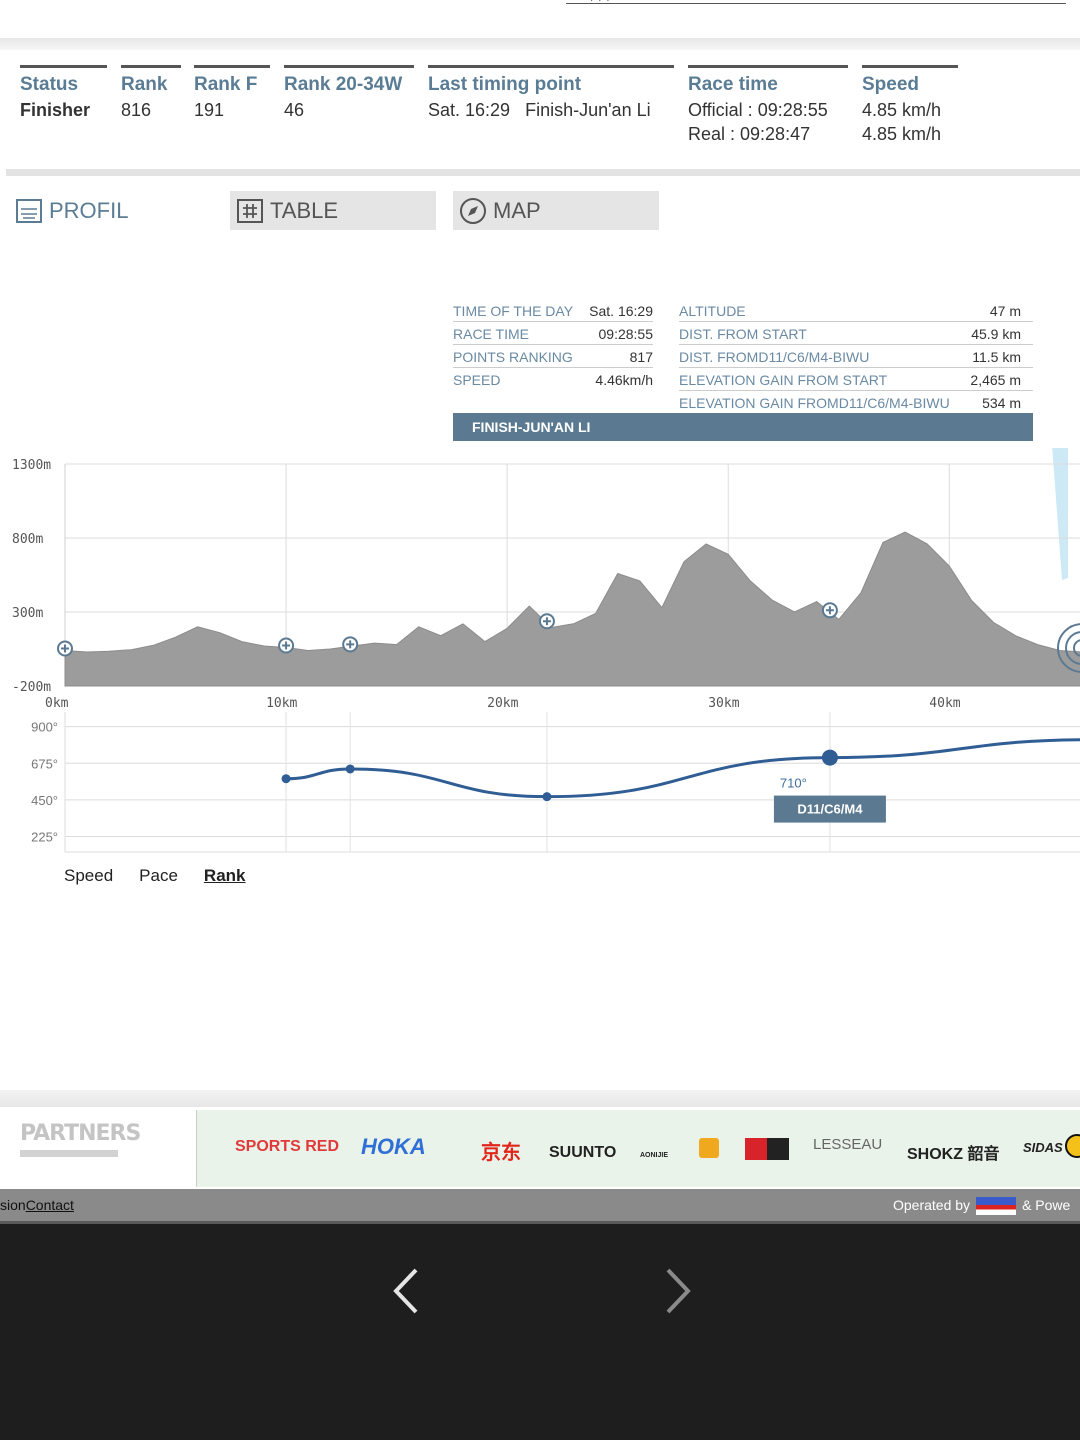 The height and width of the screenshot is (1440, 1080). I want to click on y-tick-label: 675°, so click(44, 763).